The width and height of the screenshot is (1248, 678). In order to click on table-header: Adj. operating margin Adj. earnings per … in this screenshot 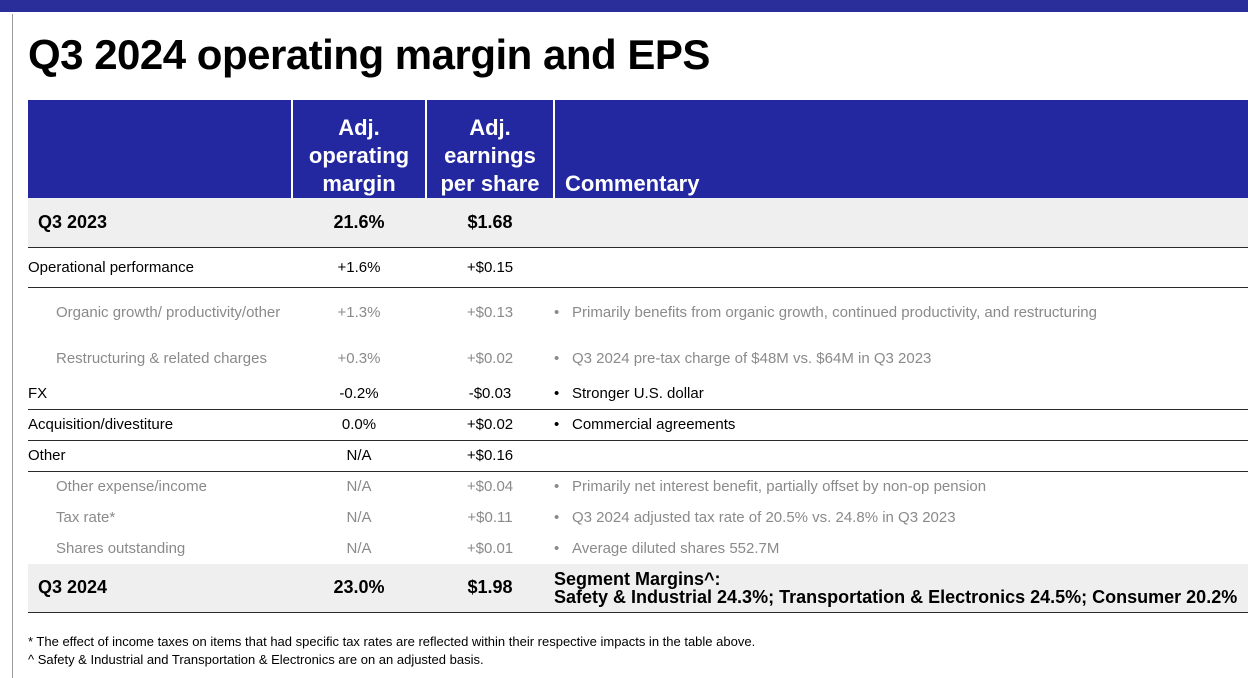, I will do `click(638, 149)`.